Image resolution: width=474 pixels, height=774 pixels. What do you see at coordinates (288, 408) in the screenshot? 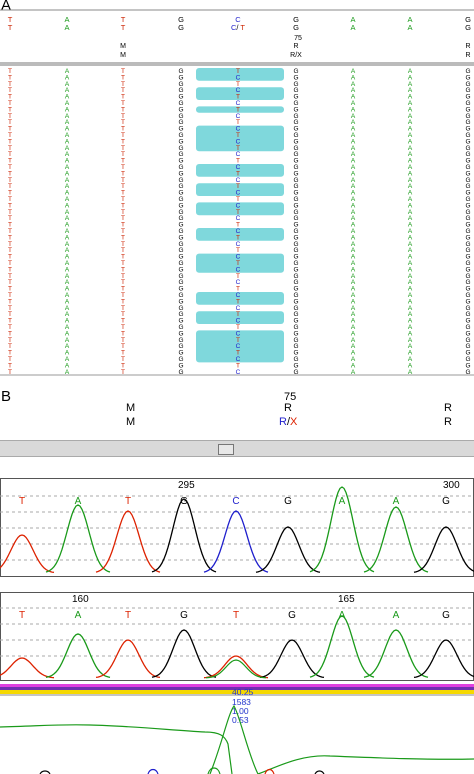
I see `panel-b-row1-r: R` at bounding box center [288, 408].